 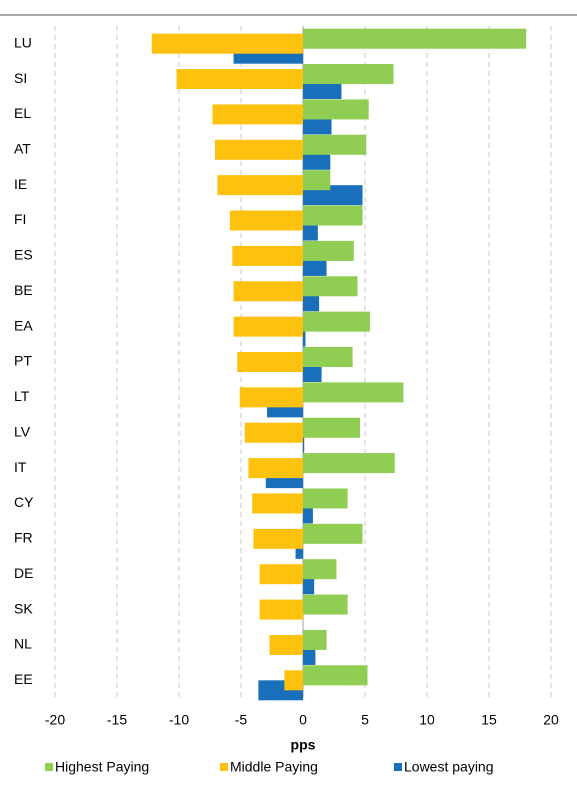 I want to click on x-tick-label: -10, so click(x=179, y=720).